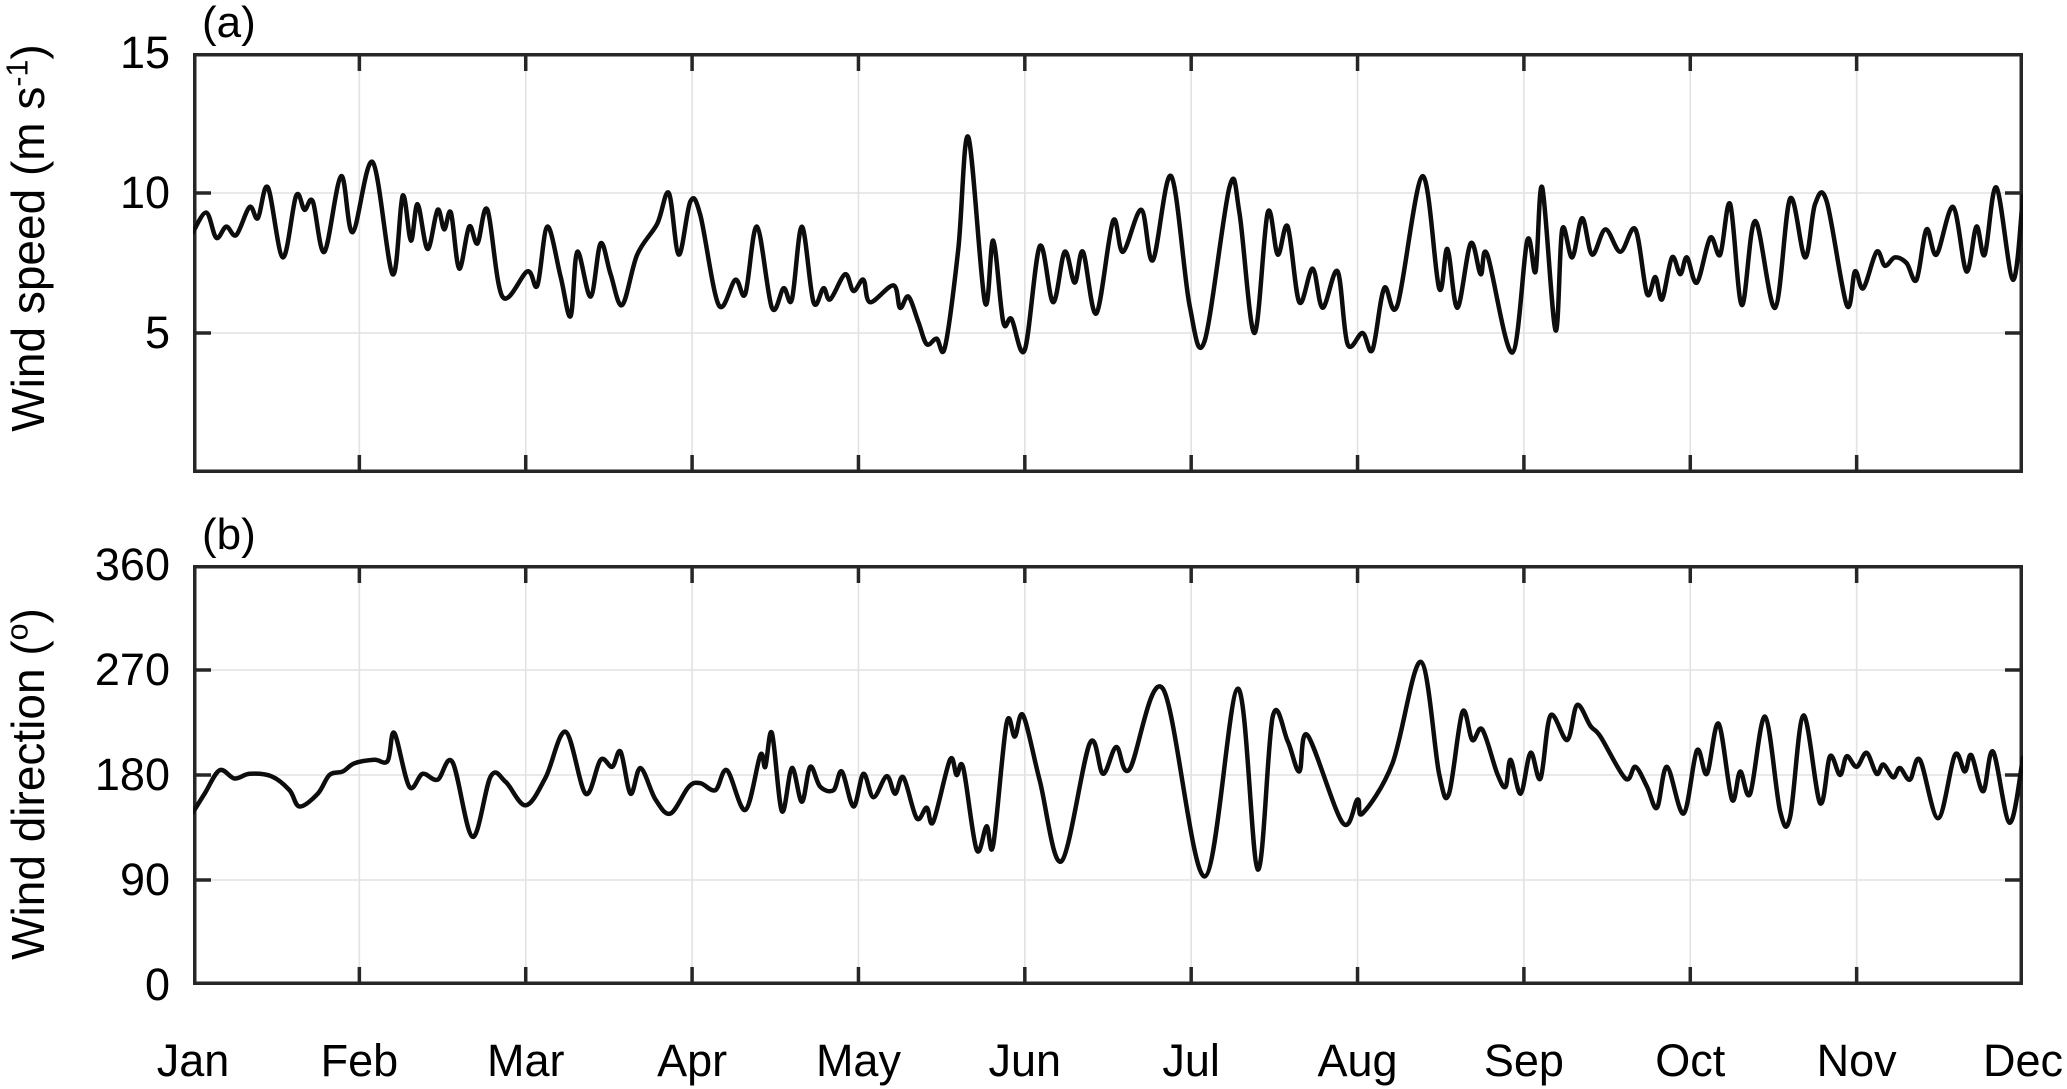 Image resolution: width=2067 pixels, height=1089 pixels. Describe the element at coordinates (229, 23) in the screenshot. I see `panel-a-label: (a)` at that location.